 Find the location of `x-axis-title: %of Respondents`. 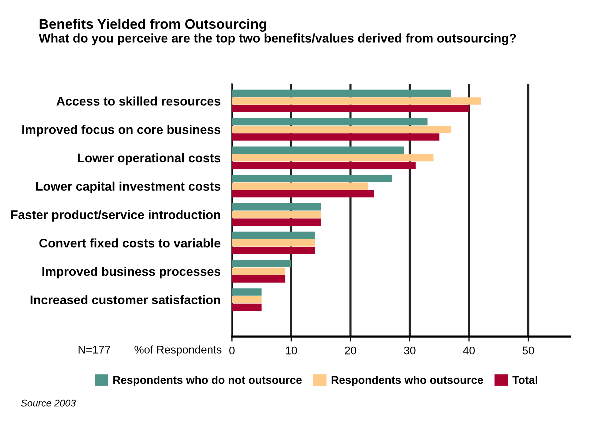

x-axis-title: %of Respondents is located at coordinates (178, 351).